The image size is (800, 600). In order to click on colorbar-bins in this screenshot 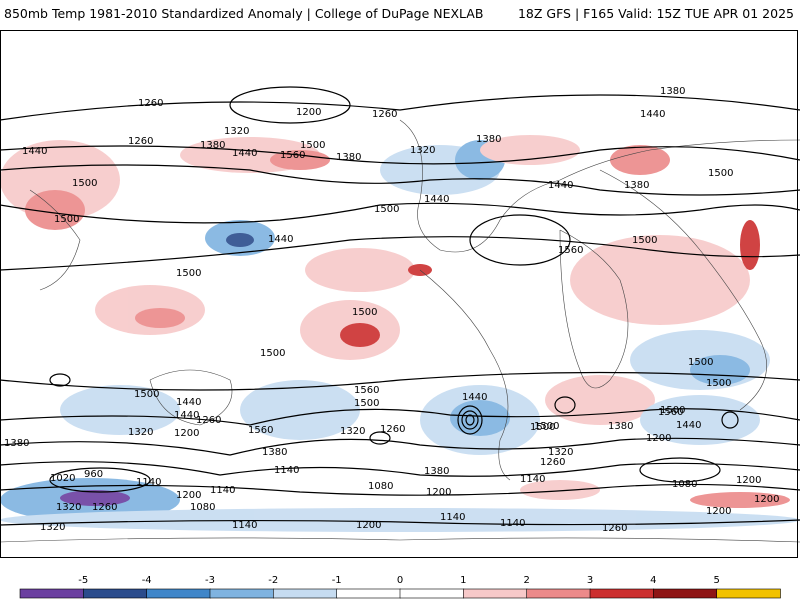, I will do `click(400, 593)`.